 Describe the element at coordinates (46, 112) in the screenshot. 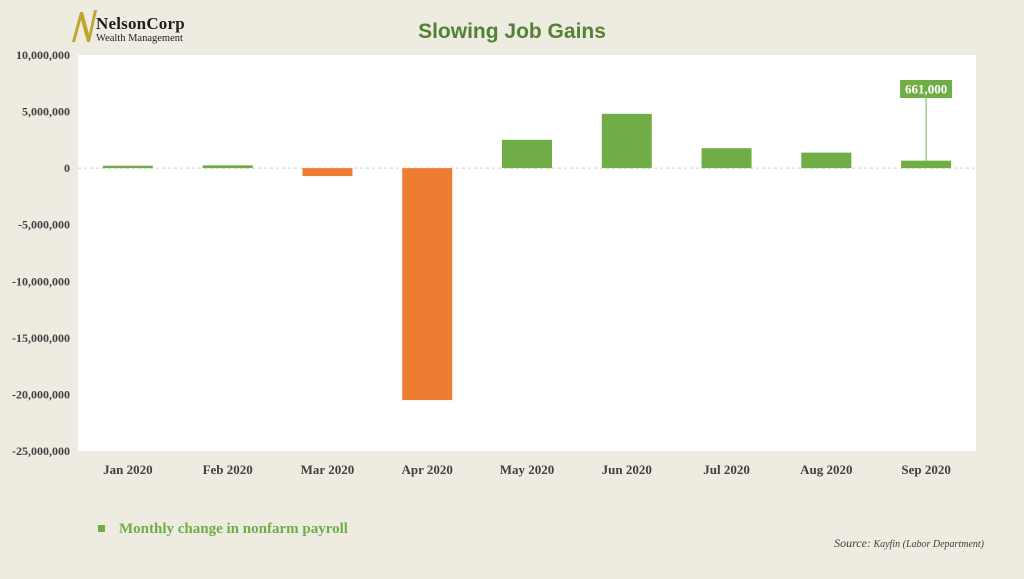

I see `y-tick-label: 5,000,000` at that location.